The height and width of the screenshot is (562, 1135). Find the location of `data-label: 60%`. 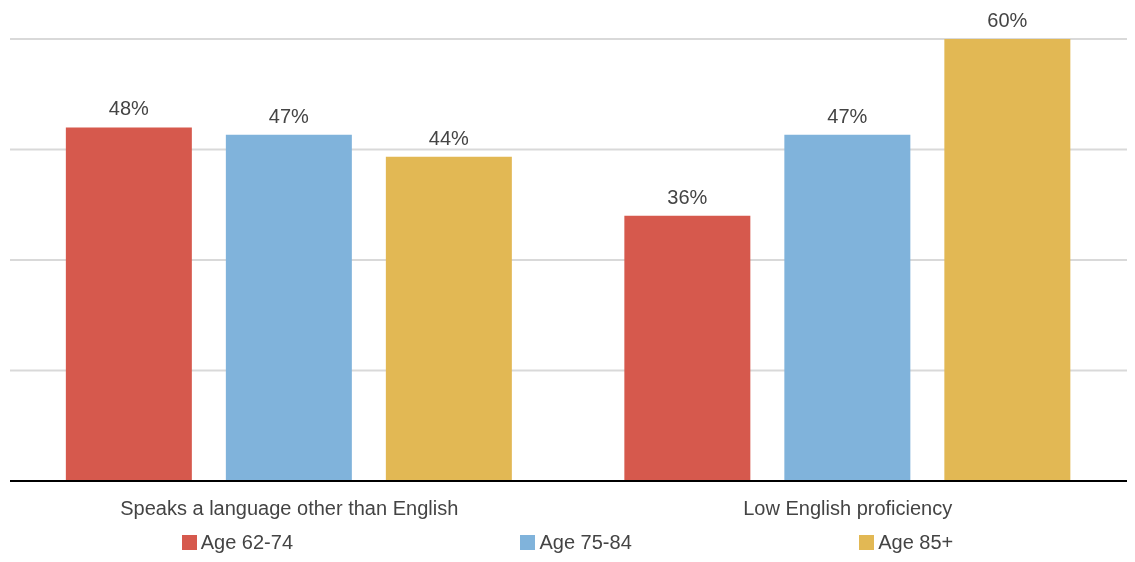

data-label: 60% is located at coordinates (1007, 20).